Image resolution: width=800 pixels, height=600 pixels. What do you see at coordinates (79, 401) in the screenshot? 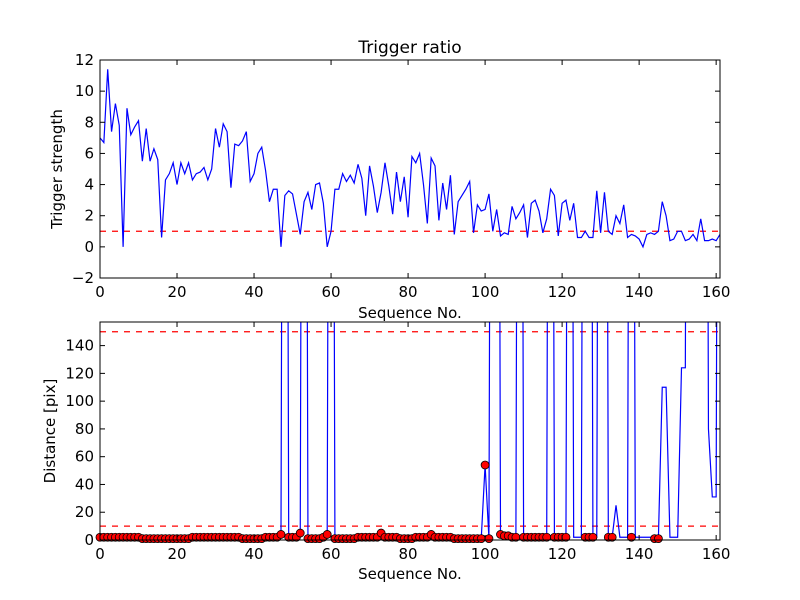
I see `y-tick-label: 100` at bounding box center [79, 401].